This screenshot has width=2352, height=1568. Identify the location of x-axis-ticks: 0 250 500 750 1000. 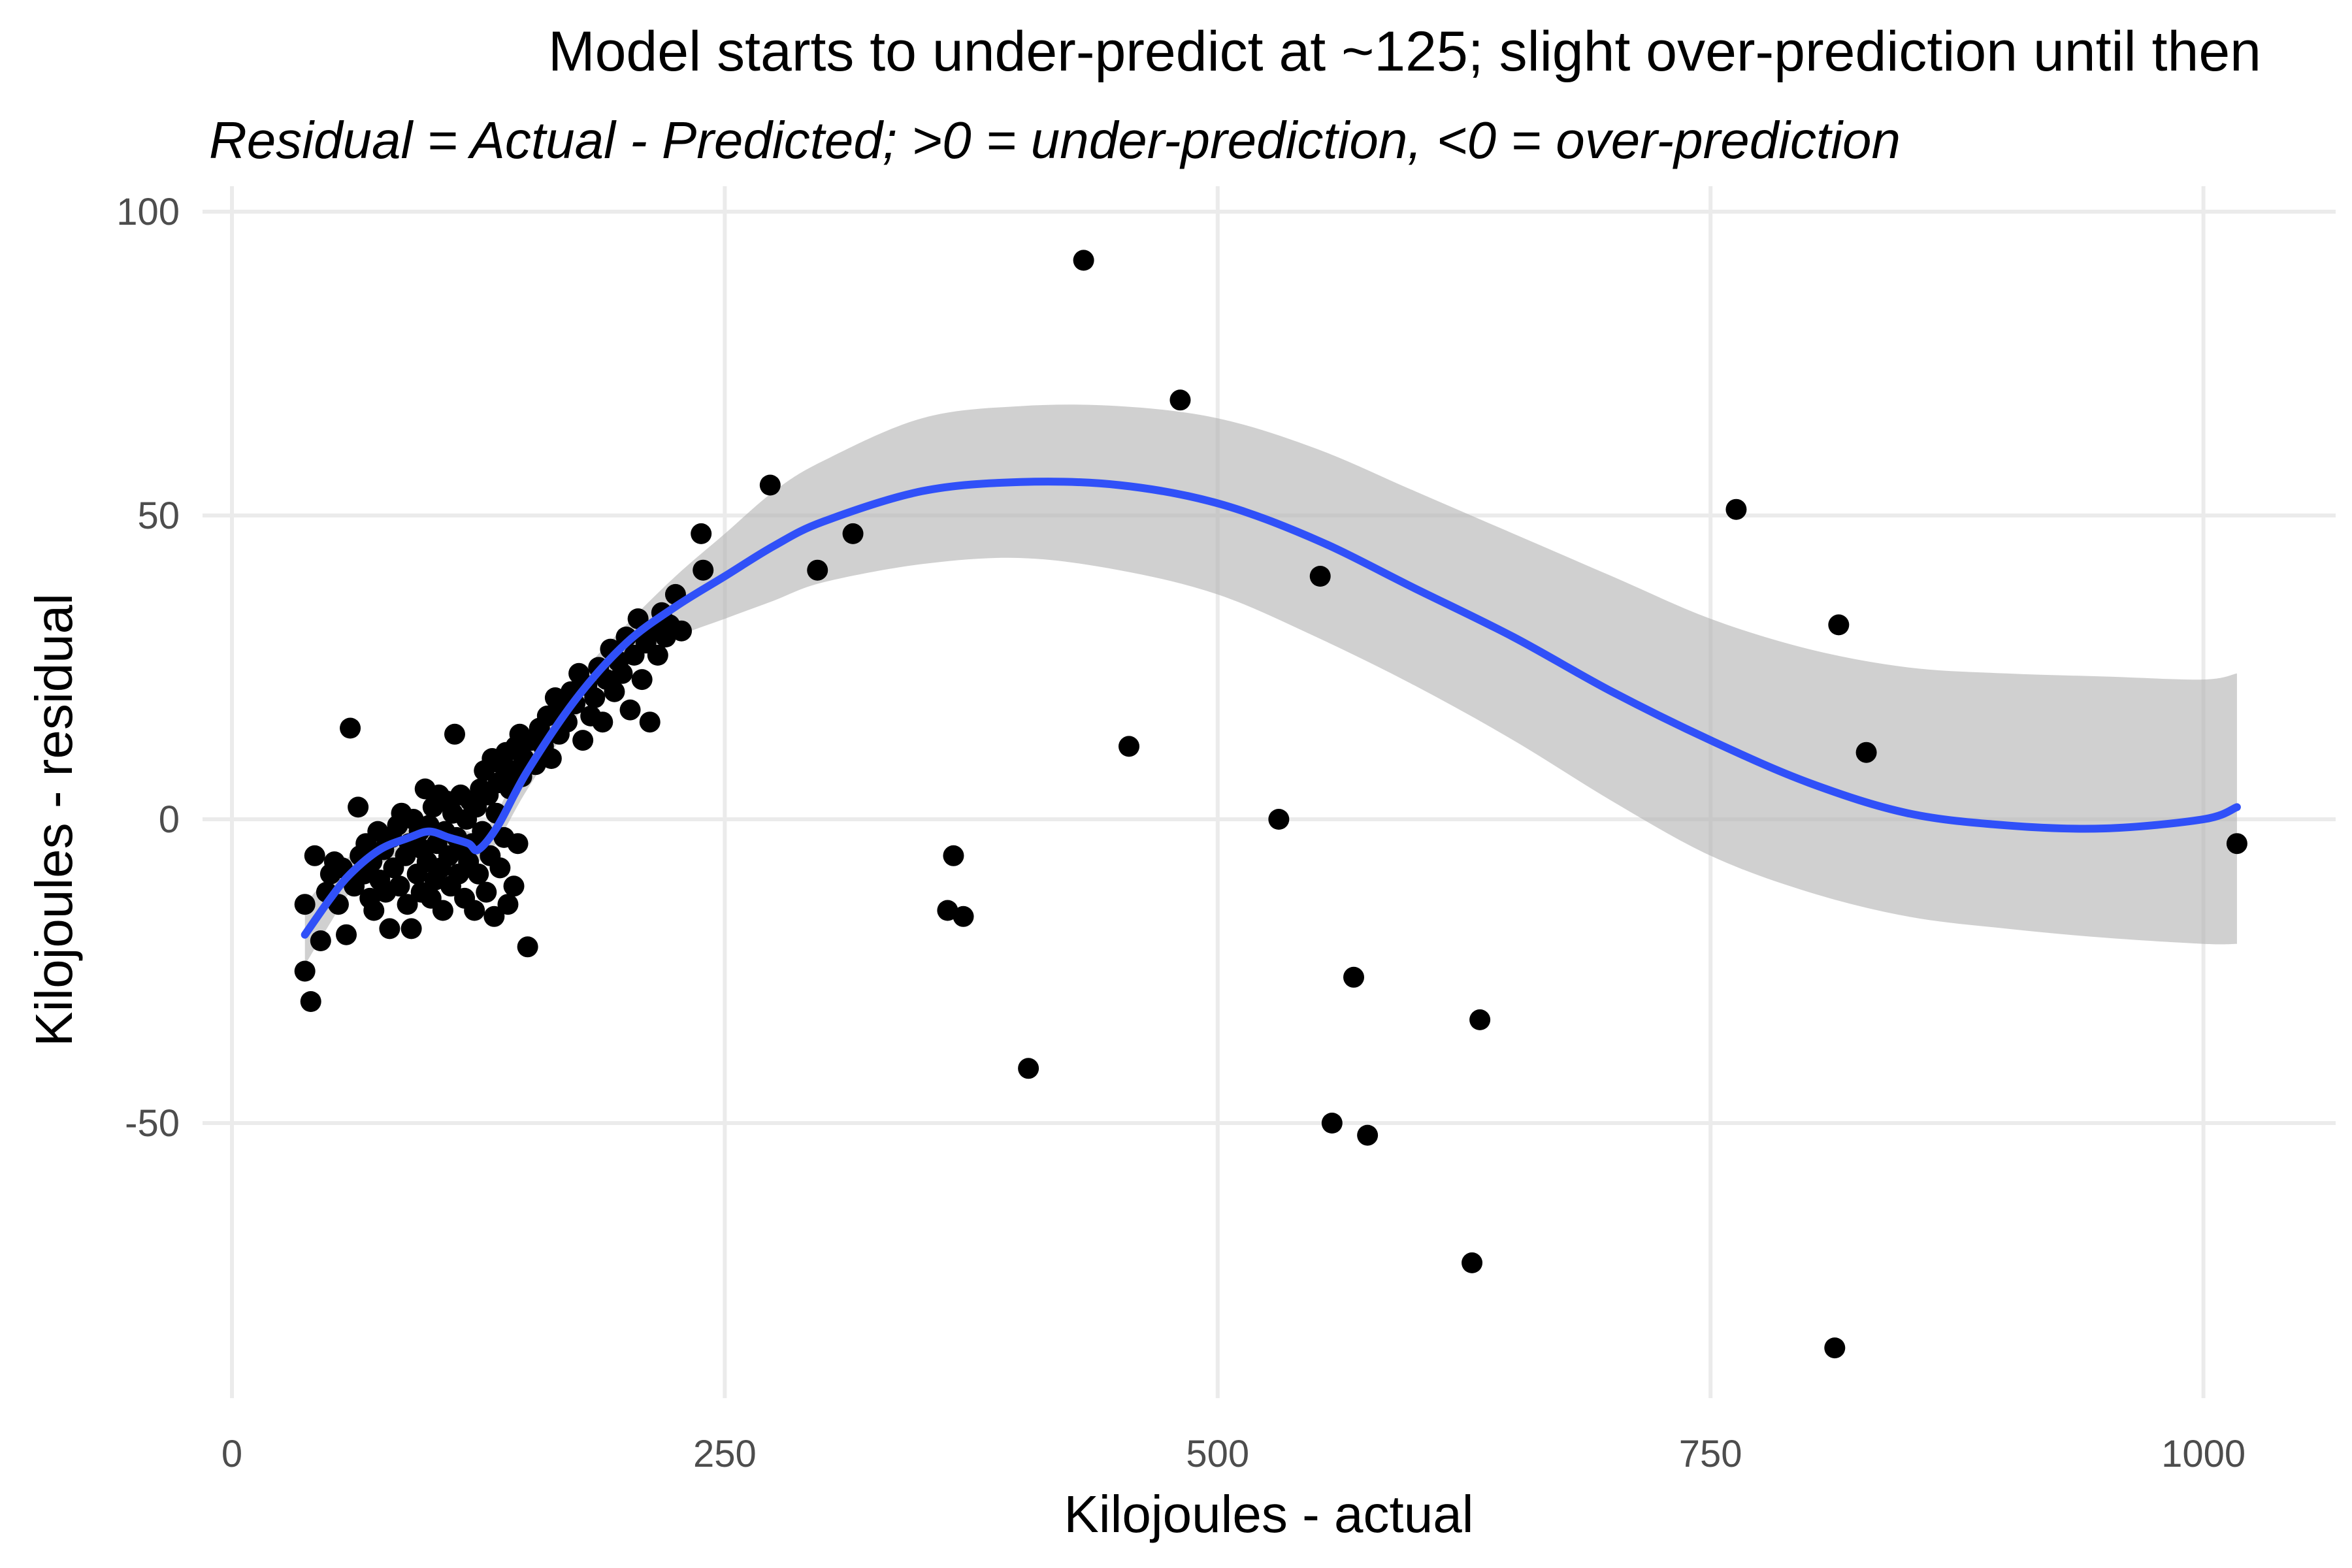
(1233, 1454).